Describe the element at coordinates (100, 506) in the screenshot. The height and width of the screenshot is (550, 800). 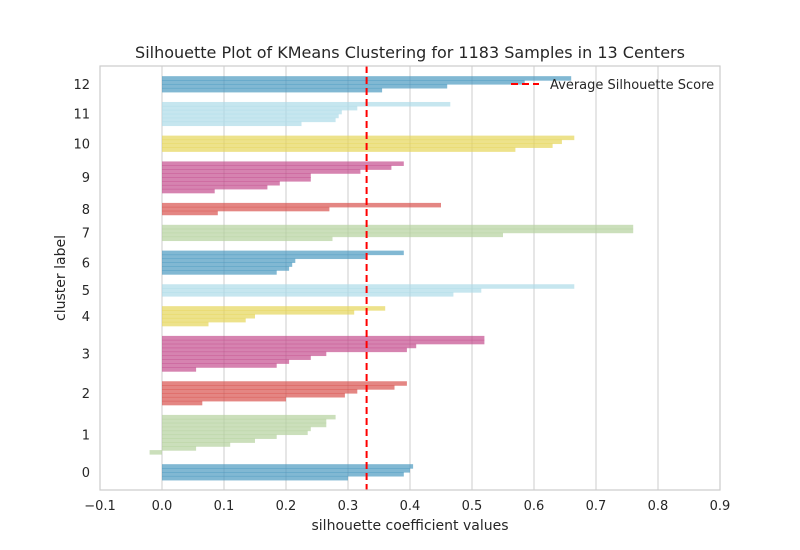
I see `x-tick-label: −0.1` at that location.